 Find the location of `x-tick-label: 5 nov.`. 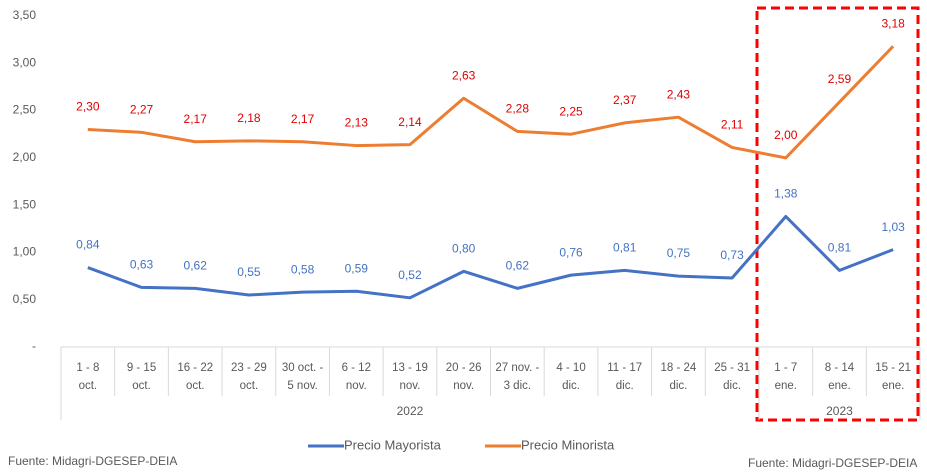

x-tick-label: 5 nov. is located at coordinates (302, 386).